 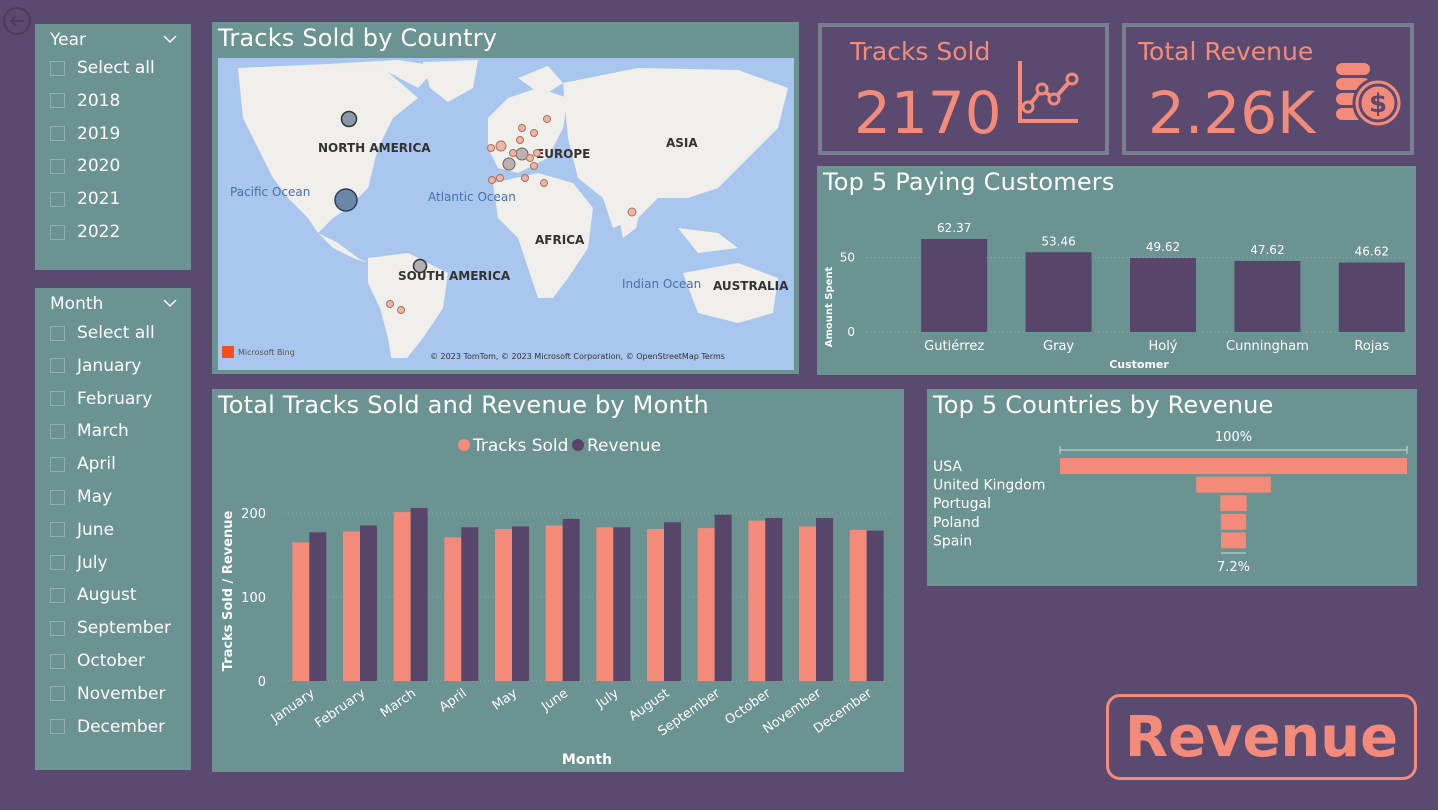 What do you see at coordinates (1371, 346) in the screenshot?
I see `x-tick-label: Rojas` at bounding box center [1371, 346].